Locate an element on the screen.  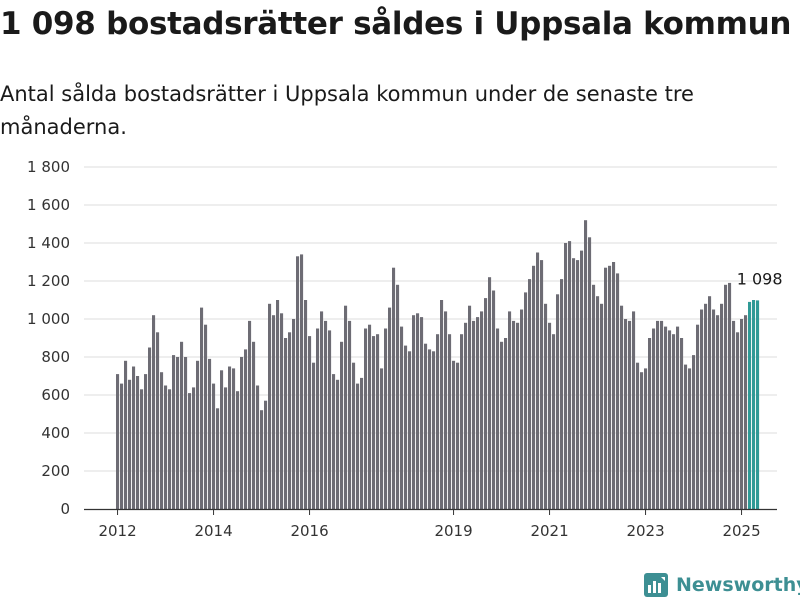
y-tick-label: 1 000 is located at coordinates (48, 319).